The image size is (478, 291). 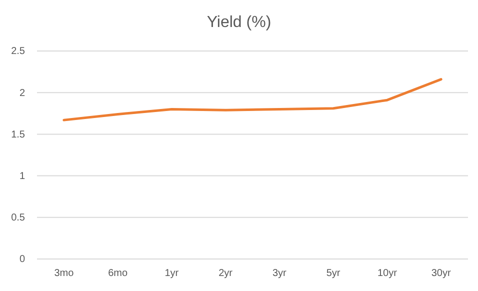 What do you see at coordinates (18, 134) in the screenshot?
I see `y-tick-label: 1.5` at bounding box center [18, 134].